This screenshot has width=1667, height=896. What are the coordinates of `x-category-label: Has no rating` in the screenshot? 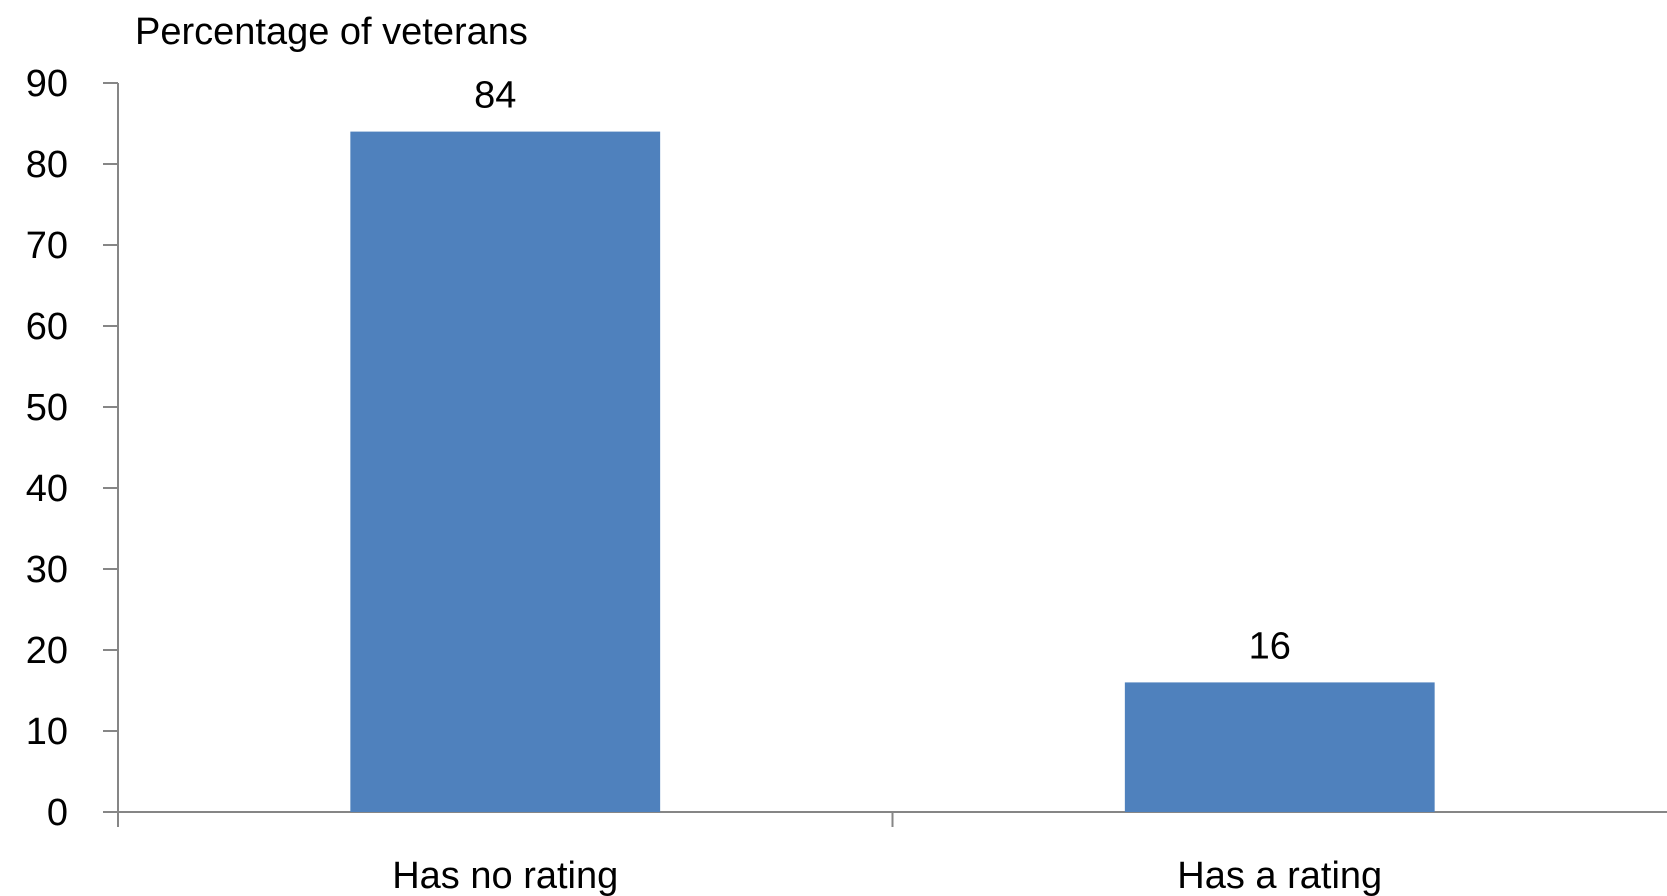 It's located at (505, 875).